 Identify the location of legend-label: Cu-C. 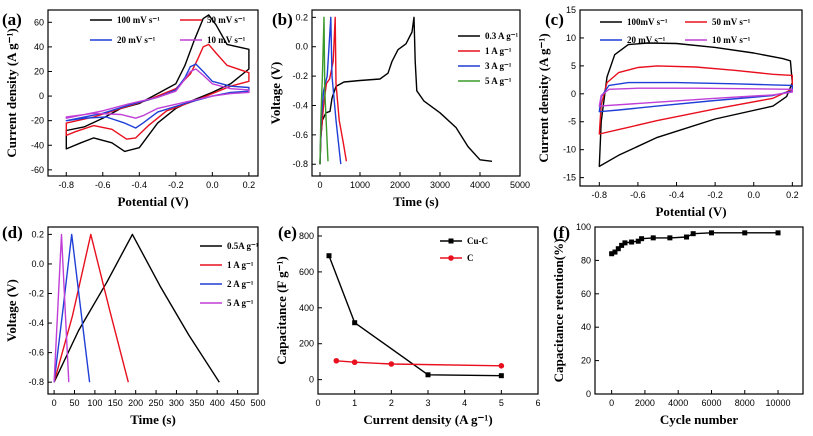
(477, 241).